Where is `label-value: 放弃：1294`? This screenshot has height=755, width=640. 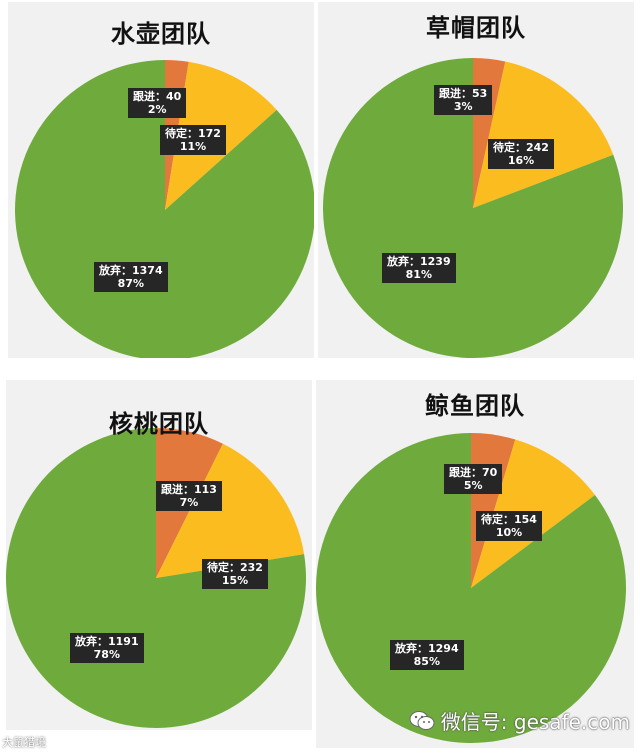 label-value: 放弃：1294 is located at coordinates (427, 648).